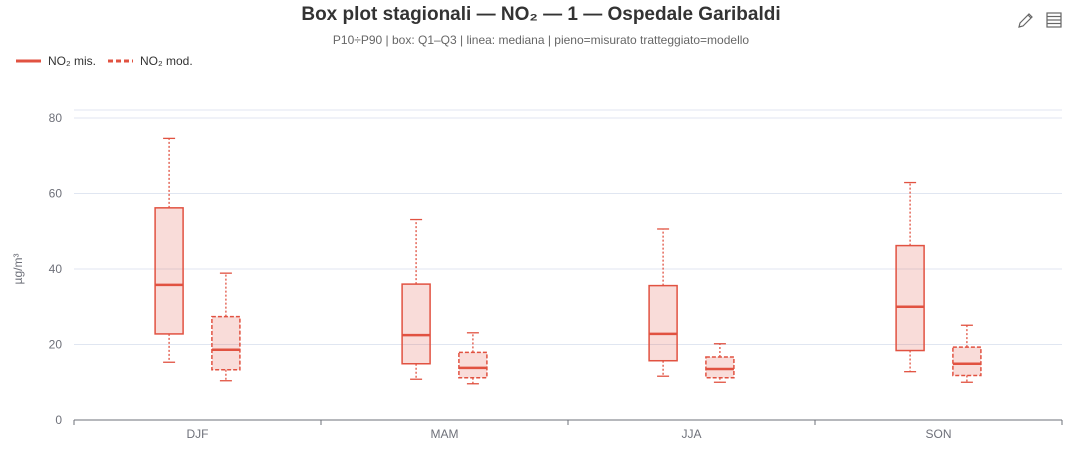 The width and height of the screenshot is (1082, 461). I want to click on y-tick-label: 80, so click(56, 118).